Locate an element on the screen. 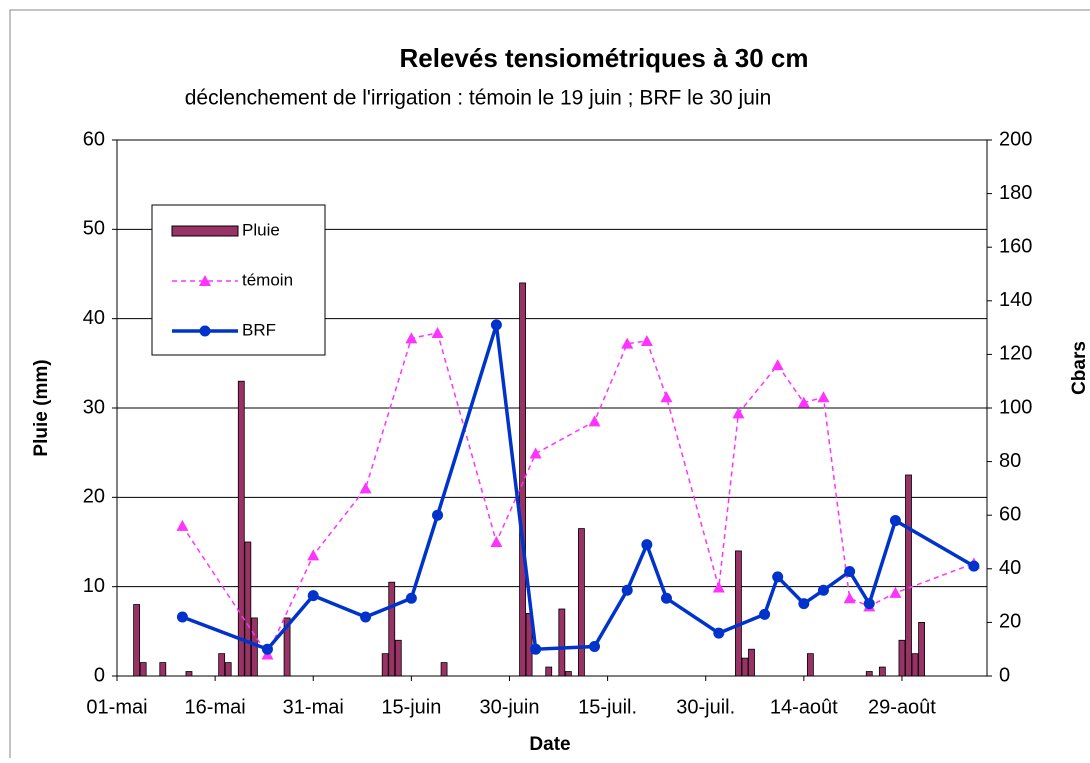 The width and height of the screenshot is (1090, 763). y2-tick-label: 80 is located at coordinates (1010, 461).